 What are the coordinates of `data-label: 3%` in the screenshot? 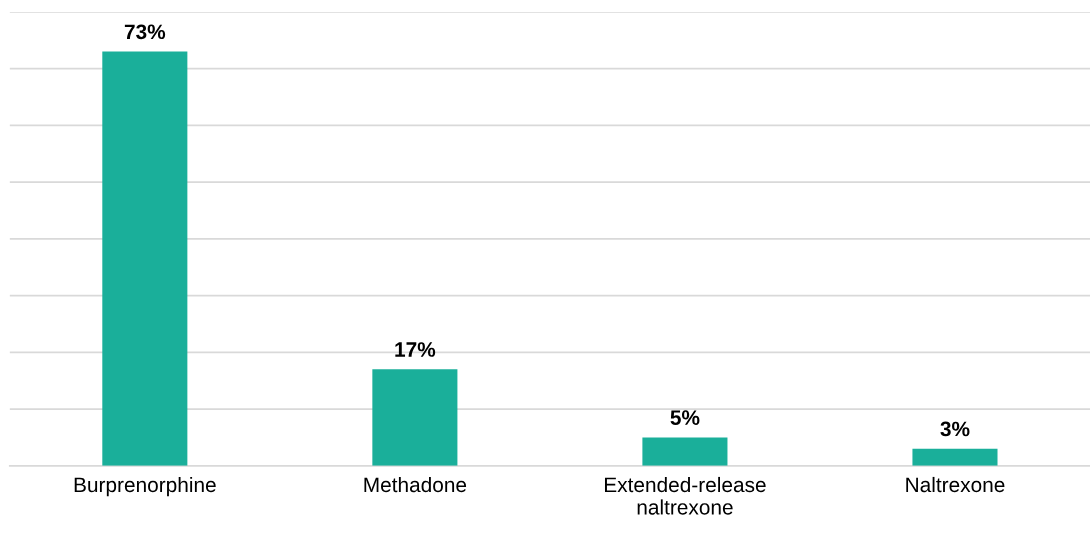 It's located at (955, 429).